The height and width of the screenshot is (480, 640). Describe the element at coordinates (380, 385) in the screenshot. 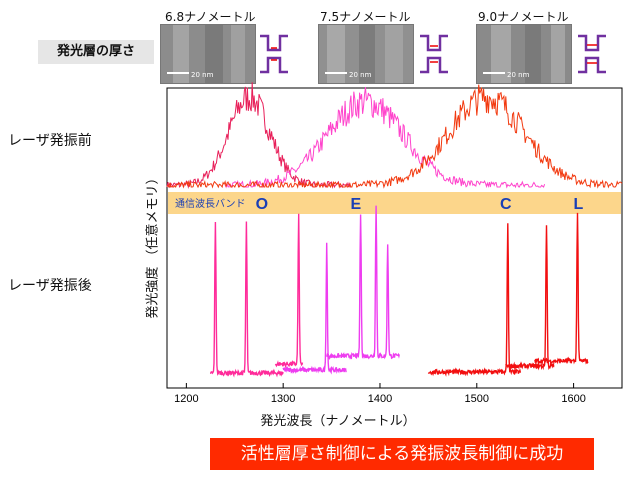

I see `x-axis-ticks` at that location.